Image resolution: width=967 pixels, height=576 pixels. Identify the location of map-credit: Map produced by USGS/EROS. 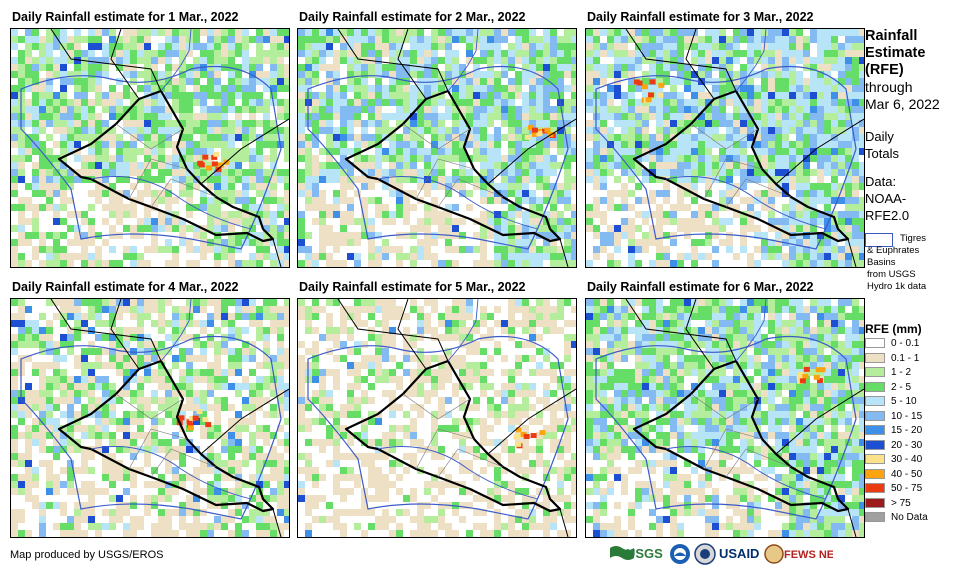
(87, 555).